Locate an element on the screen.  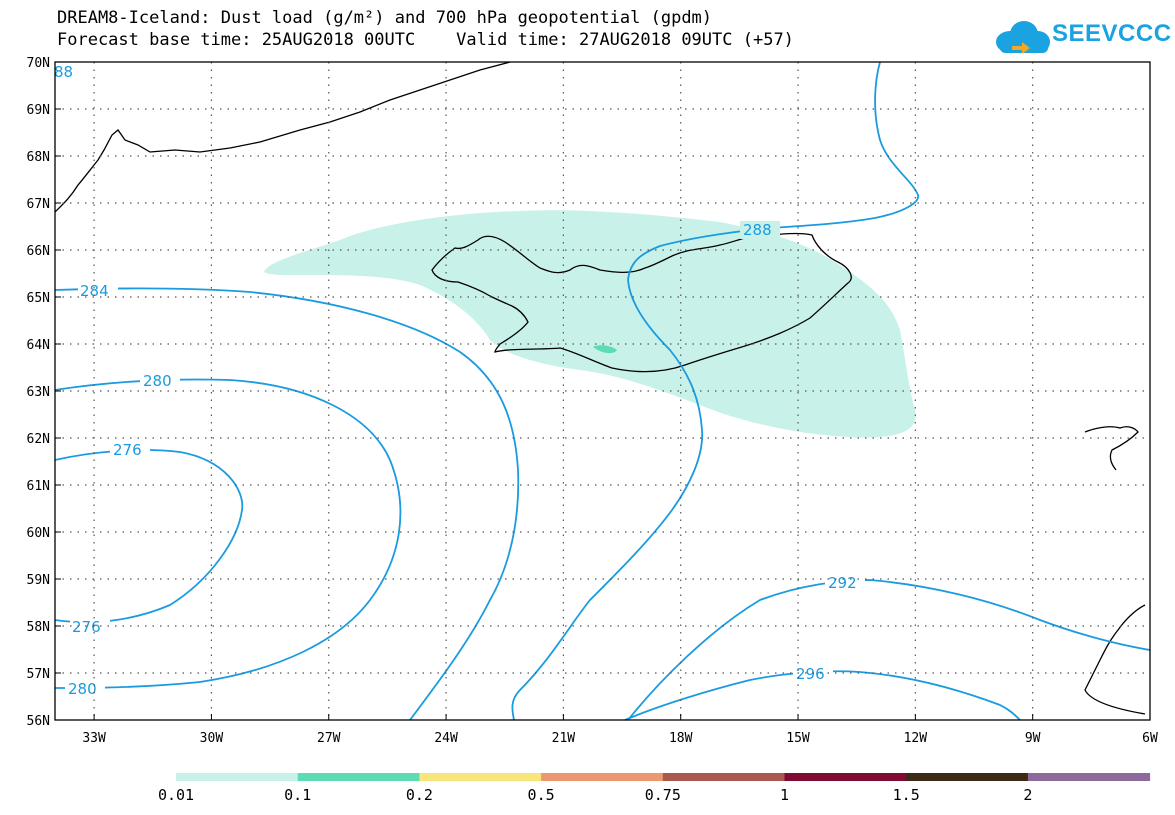
greenland-coast is located at coordinates (282, 137).